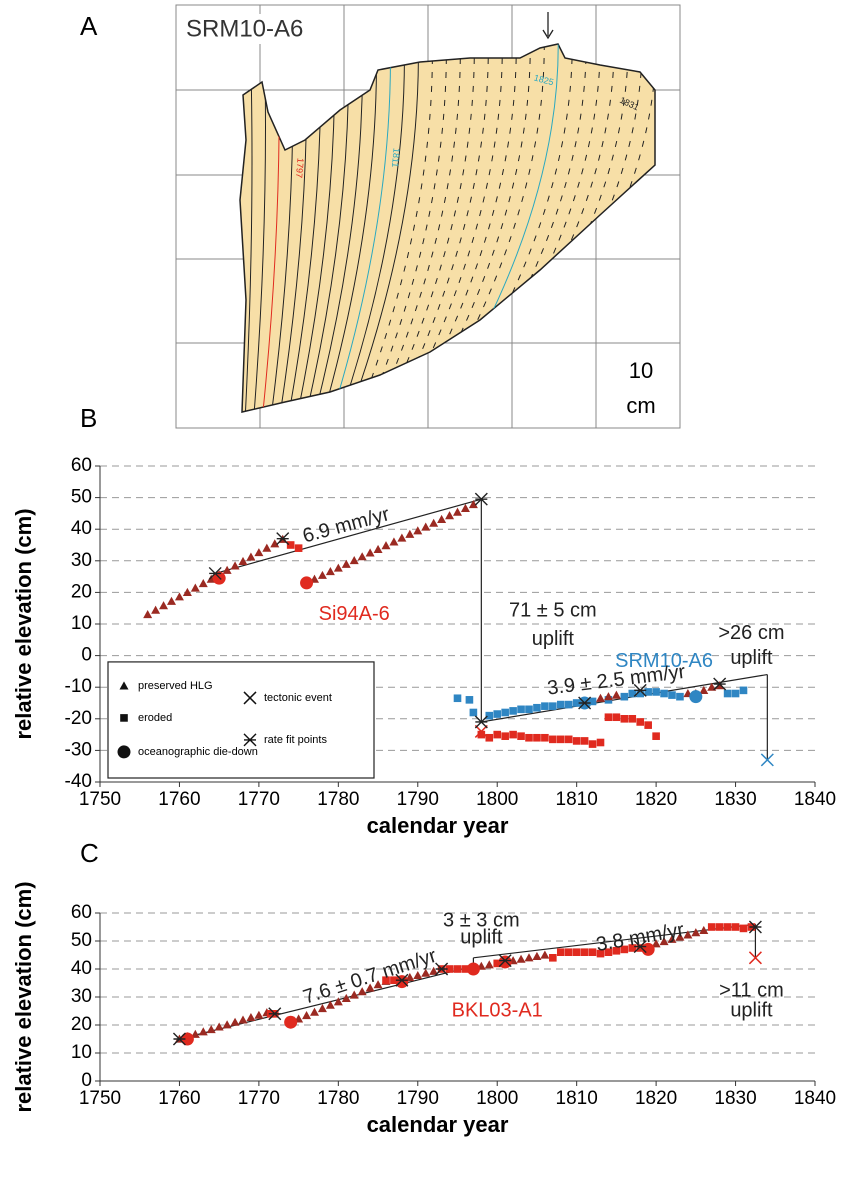 This screenshot has height=1180, width=850. Describe the element at coordinates (418, 799) in the screenshot. I see `x-tick-label: 1790` at that location.